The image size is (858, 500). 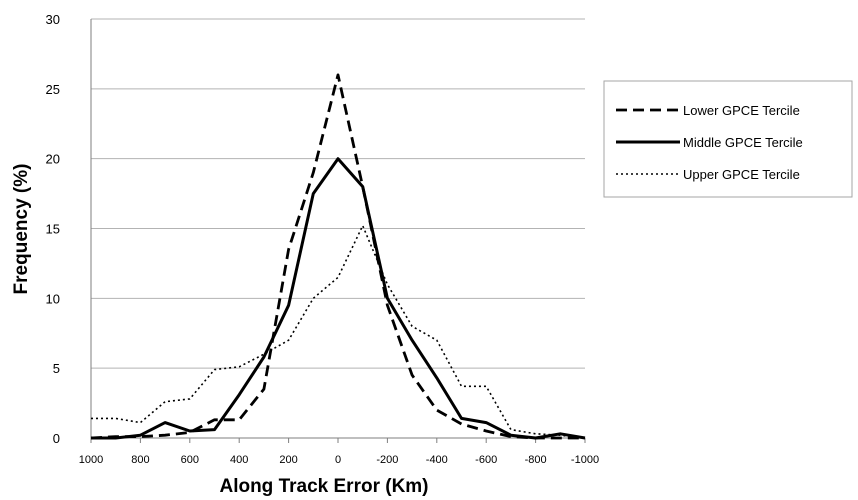 What do you see at coordinates (486, 460) in the screenshot?
I see `x-tick-label: -600` at bounding box center [486, 460].